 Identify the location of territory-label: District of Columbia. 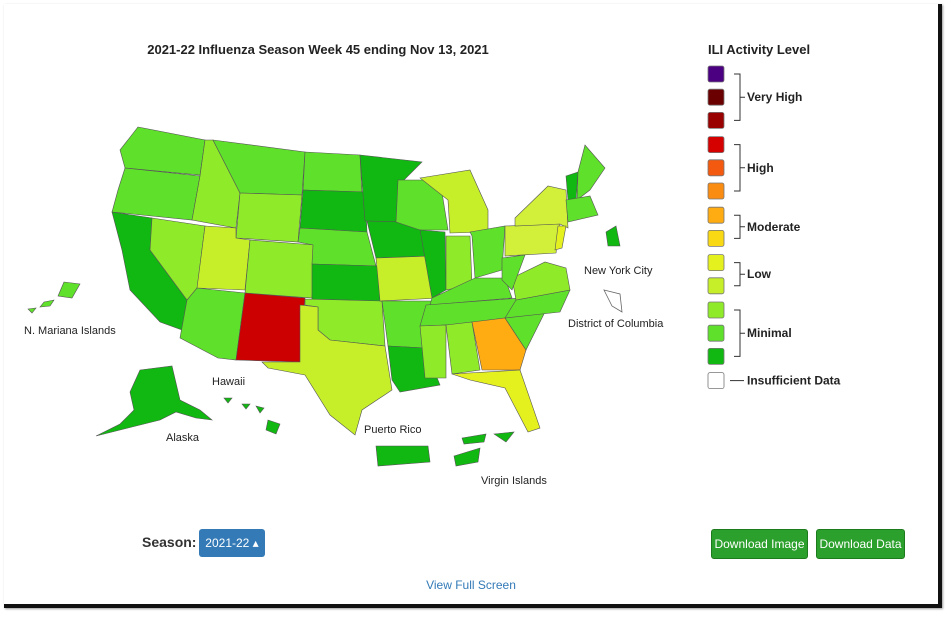
(616, 324).